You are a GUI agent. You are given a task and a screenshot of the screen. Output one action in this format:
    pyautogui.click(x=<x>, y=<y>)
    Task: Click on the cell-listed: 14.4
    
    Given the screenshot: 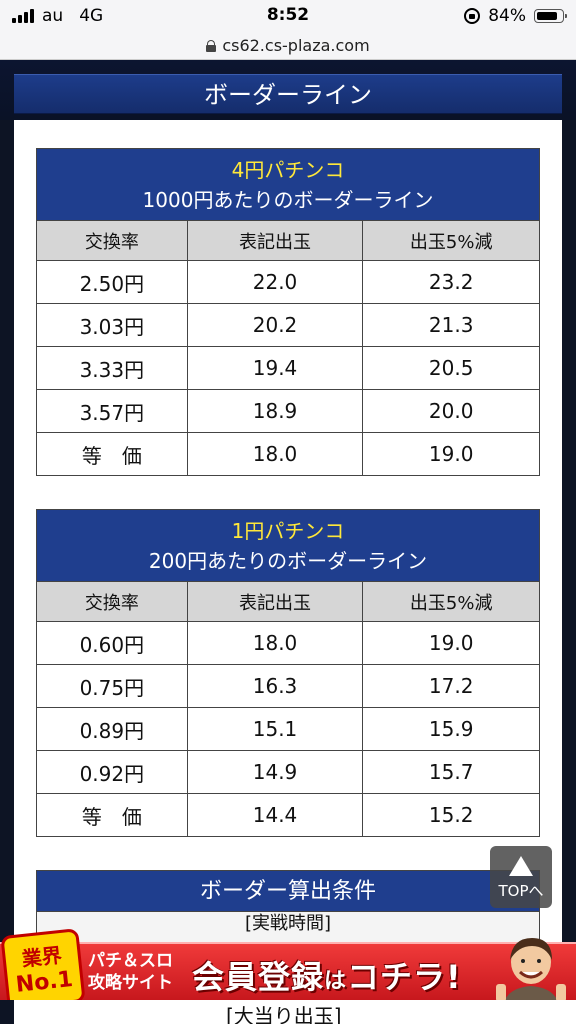 What is the action you would take?
    pyautogui.click(x=275, y=815)
    